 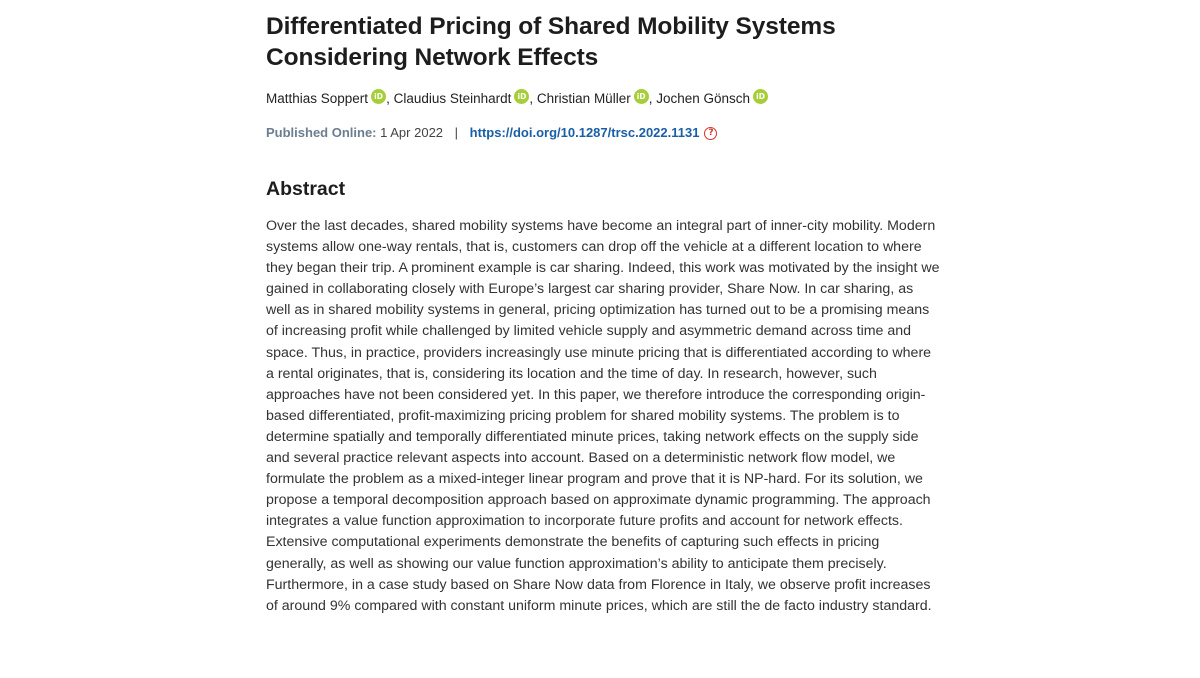 I want to click on help-circle-icon: ?, so click(x=711, y=133).